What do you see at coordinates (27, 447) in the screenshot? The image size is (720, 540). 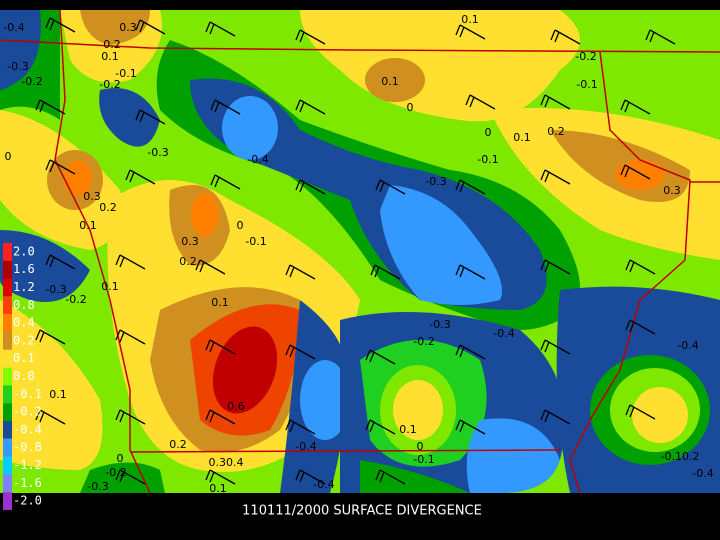 I see `legend-label: -0.8` at bounding box center [27, 447].